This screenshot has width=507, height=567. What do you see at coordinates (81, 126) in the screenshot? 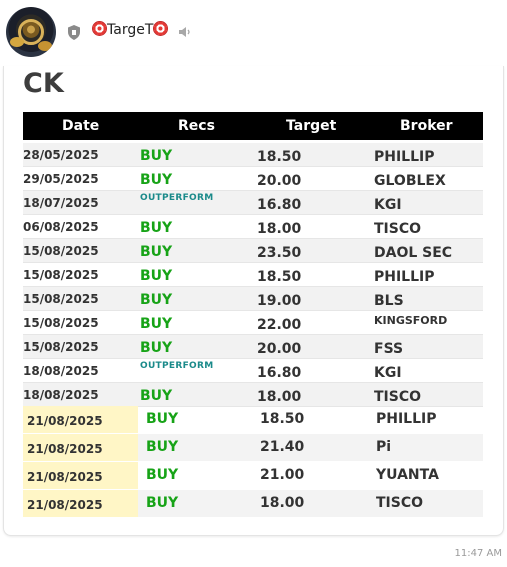
I see `column-date: Date` at bounding box center [81, 126].